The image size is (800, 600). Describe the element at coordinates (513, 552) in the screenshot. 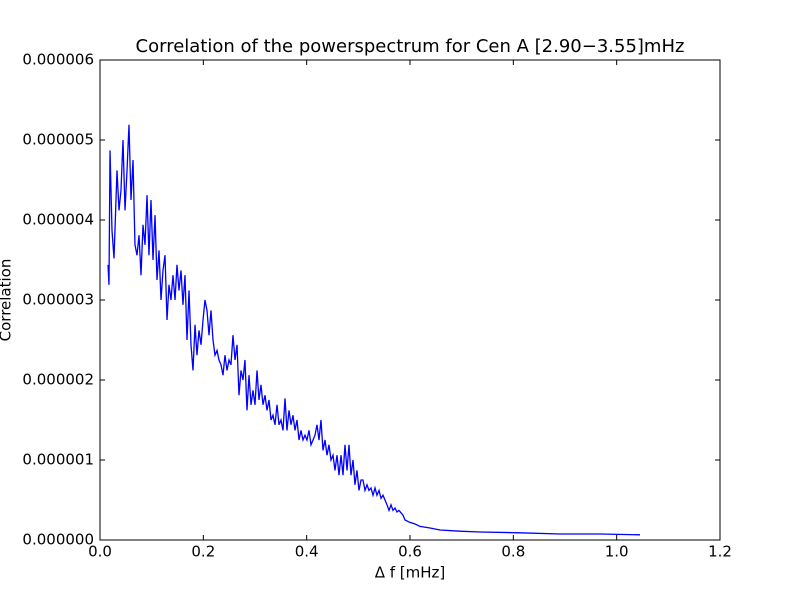

I see `x-tick-label: 0.8` at that location.